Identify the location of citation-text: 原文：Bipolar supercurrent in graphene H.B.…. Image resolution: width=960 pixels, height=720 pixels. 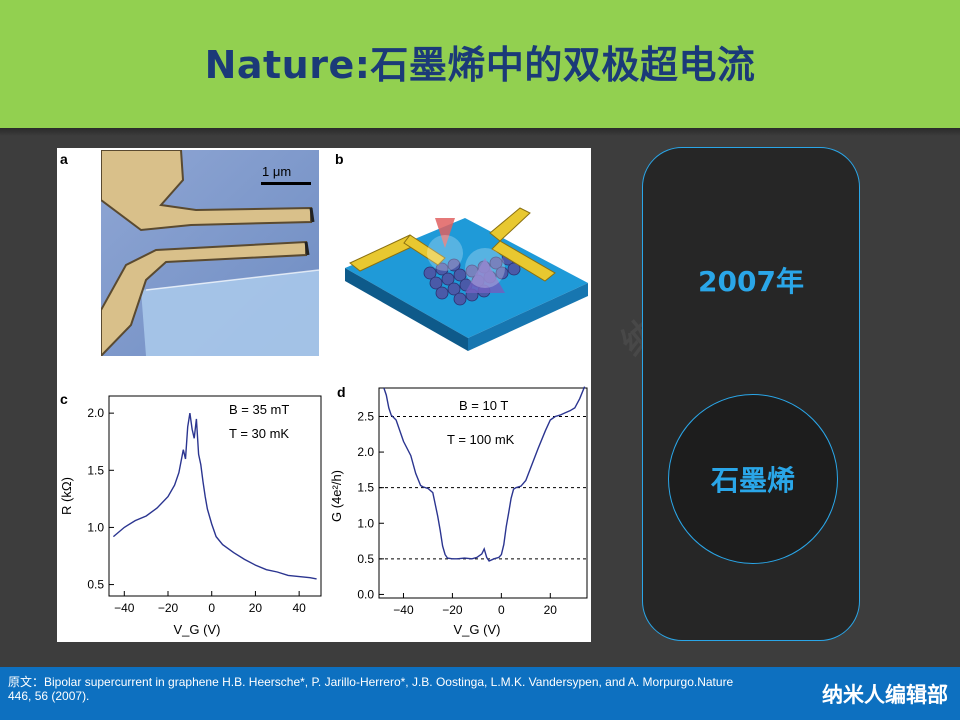
(371, 689).